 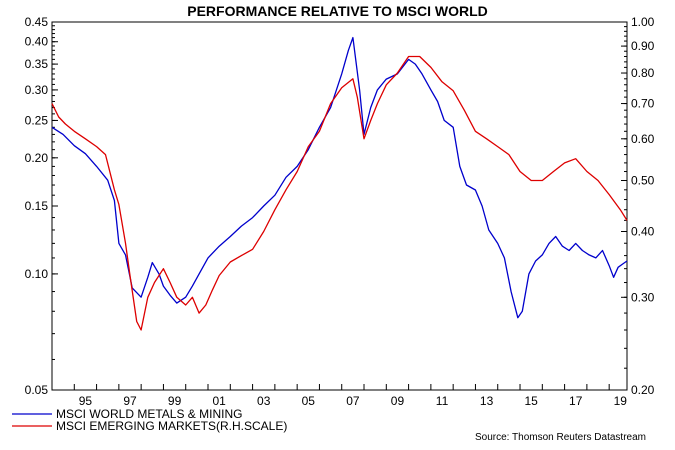 I want to click on left-axis-tick-label: 0.35, so click(x=37, y=64).